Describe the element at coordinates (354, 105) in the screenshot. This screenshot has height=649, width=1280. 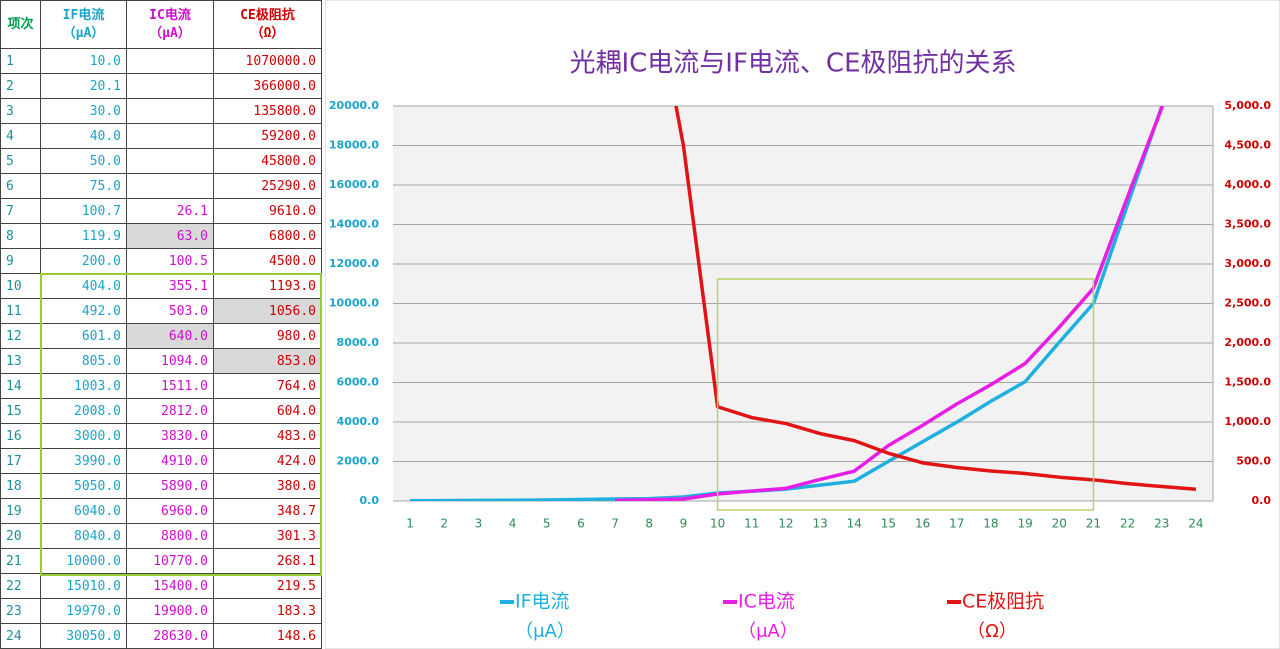
I see `y-tick-label: 20000.0` at that location.